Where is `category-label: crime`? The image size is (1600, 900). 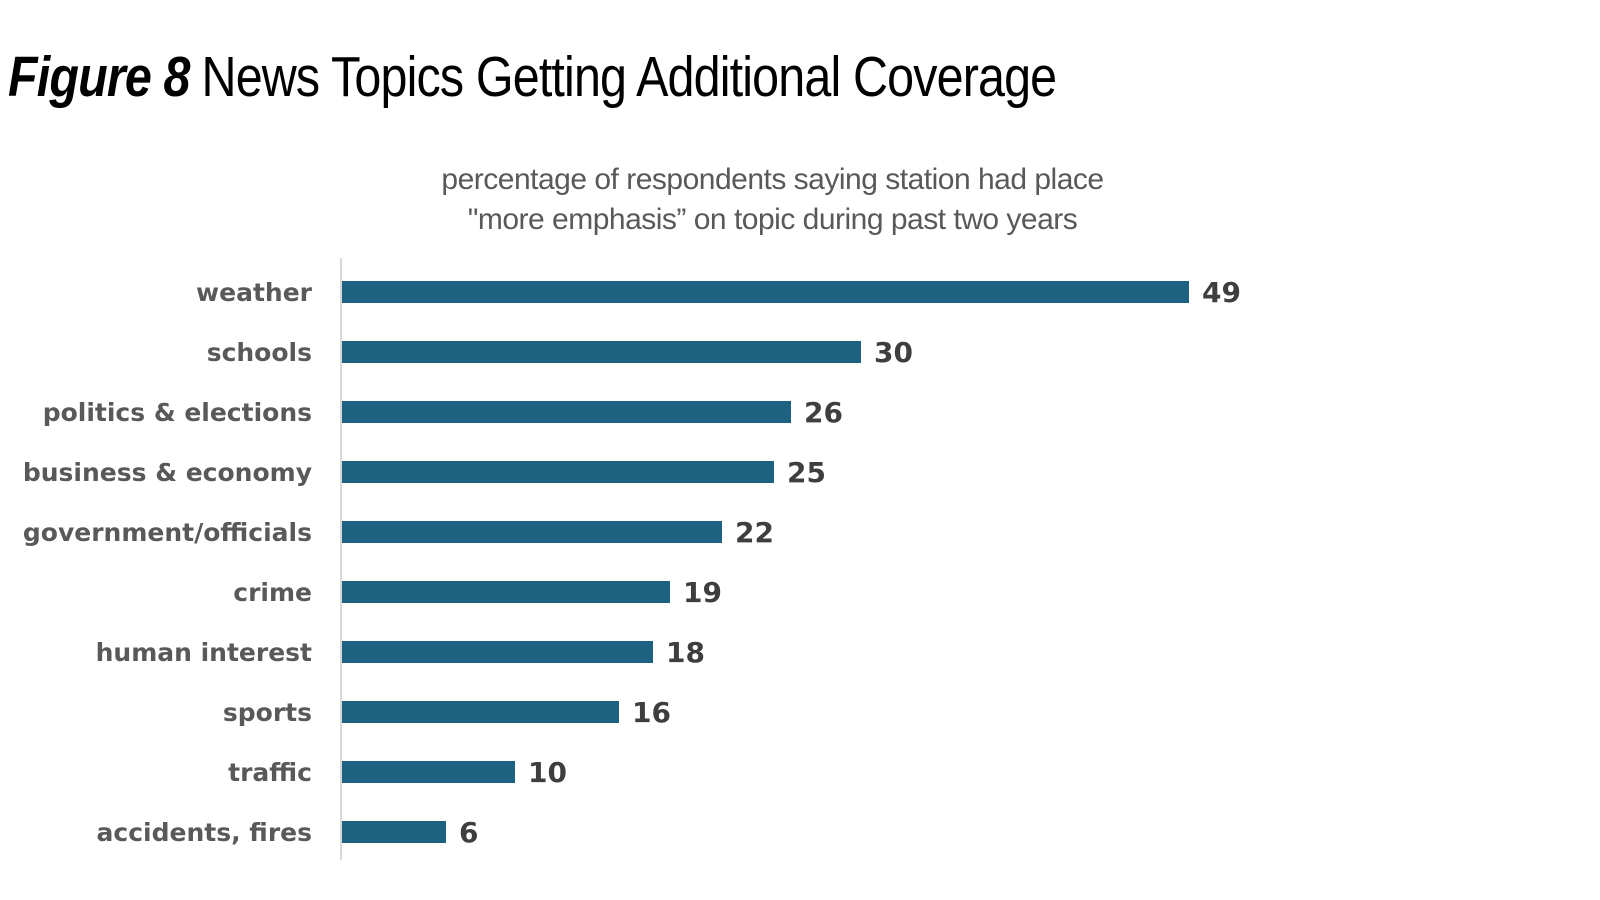 category-label: crime is located at coordinates (272, 592).